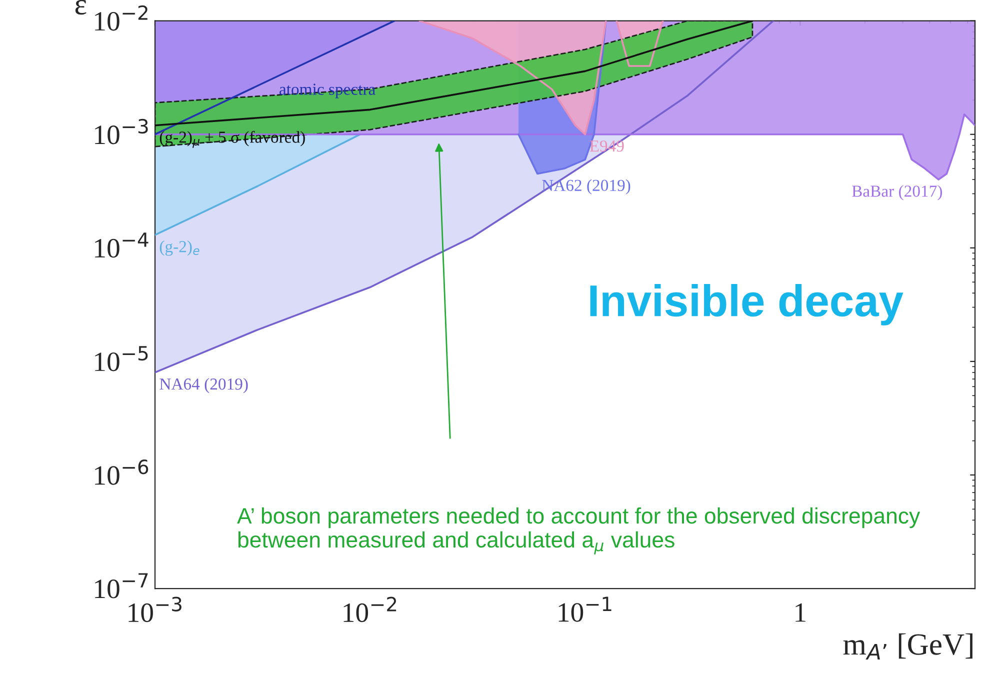 The width and height of the screenshot is (1000, 694). I want to click on x-tick-label: 10$^{−2}$, so click(370, 609).